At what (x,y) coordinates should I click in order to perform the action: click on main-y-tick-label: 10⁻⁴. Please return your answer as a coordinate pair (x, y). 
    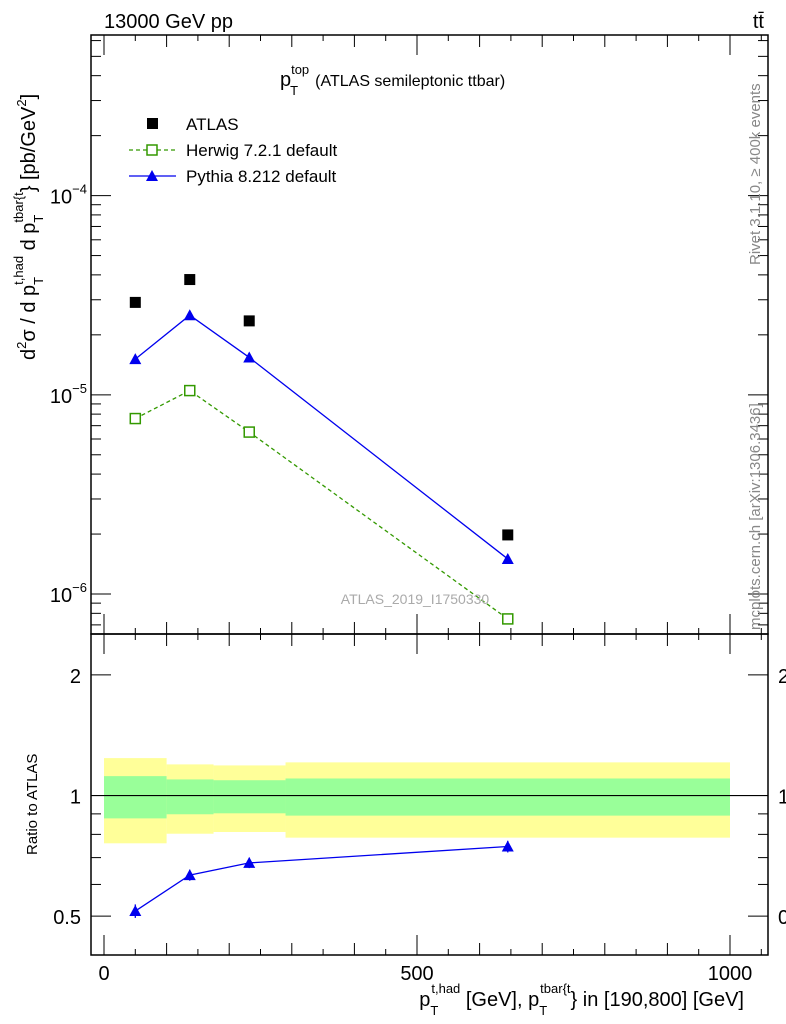
    Looking at the image, I should click on (68, 195).